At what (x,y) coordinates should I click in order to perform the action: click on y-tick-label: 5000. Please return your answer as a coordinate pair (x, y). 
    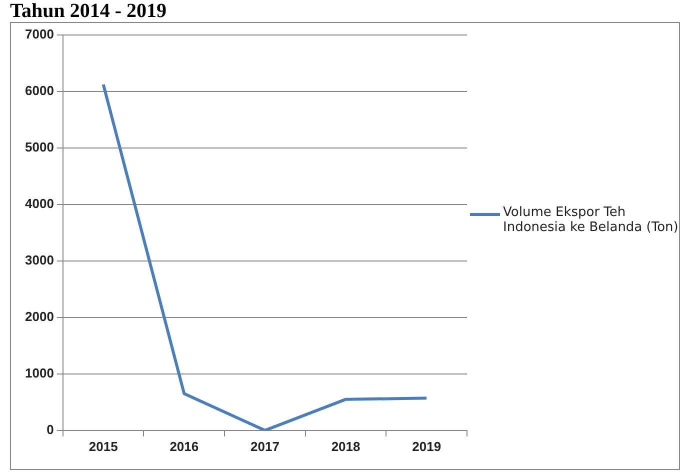
    Looking at the image, I should click on (39, 146).